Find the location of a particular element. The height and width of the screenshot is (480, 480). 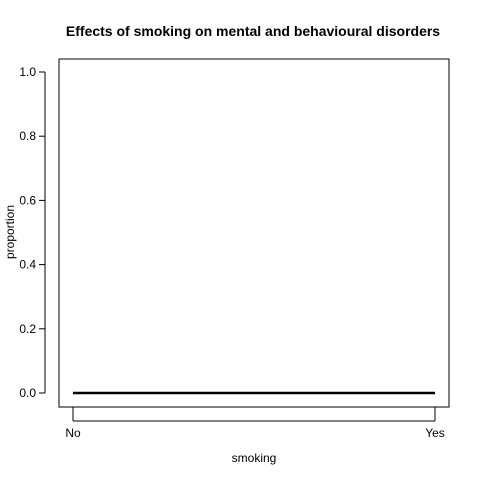

y-tick-label: 0.4 is located at coordinates (27, 265).